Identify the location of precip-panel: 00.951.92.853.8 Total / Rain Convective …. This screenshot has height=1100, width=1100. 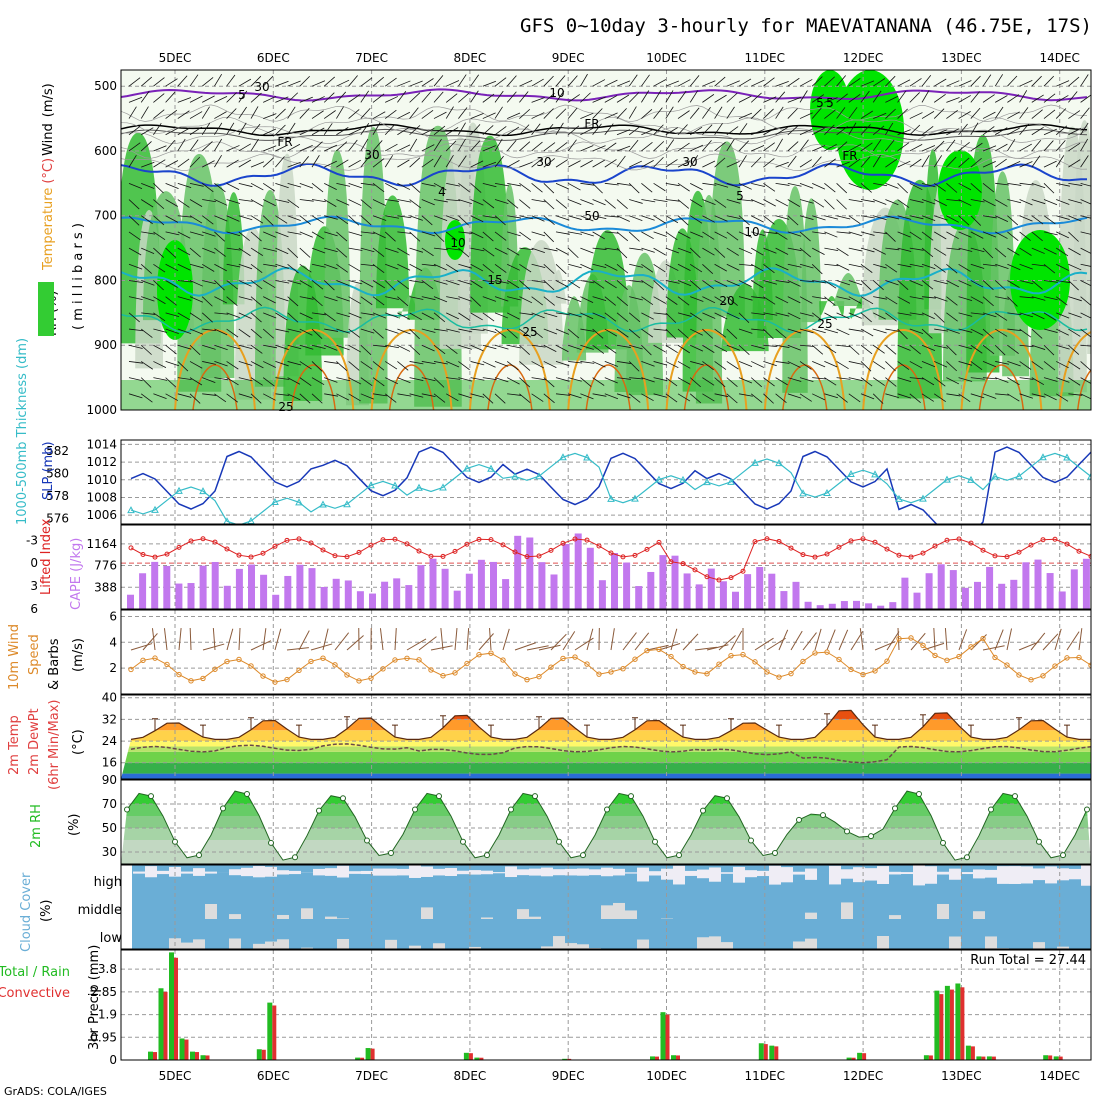
(546, 1006).